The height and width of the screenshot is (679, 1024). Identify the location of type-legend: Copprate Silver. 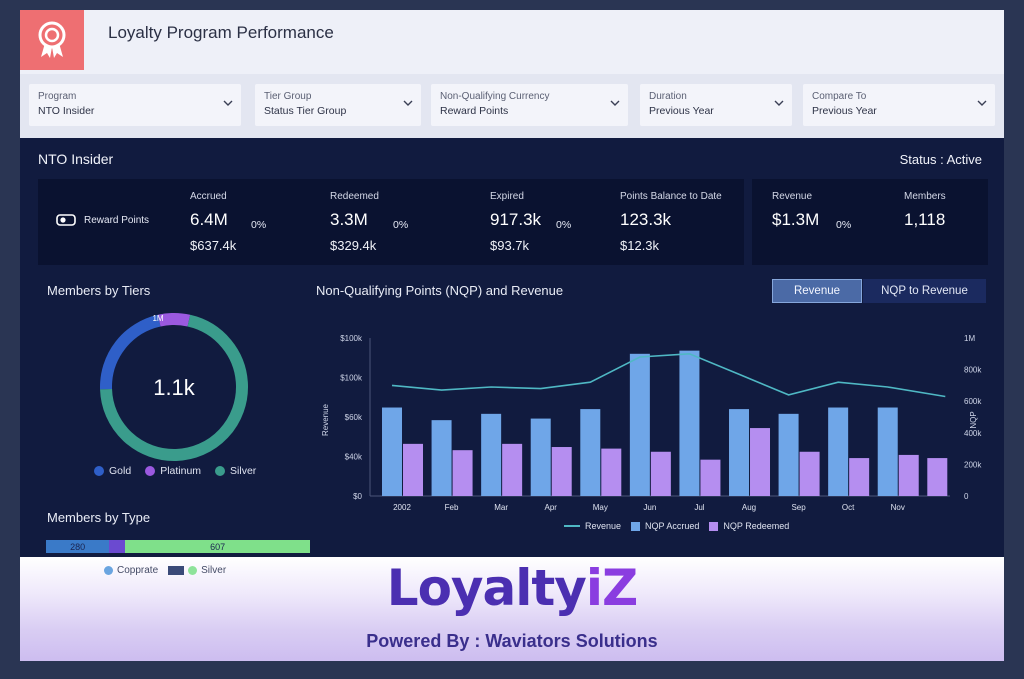
(165, 570).